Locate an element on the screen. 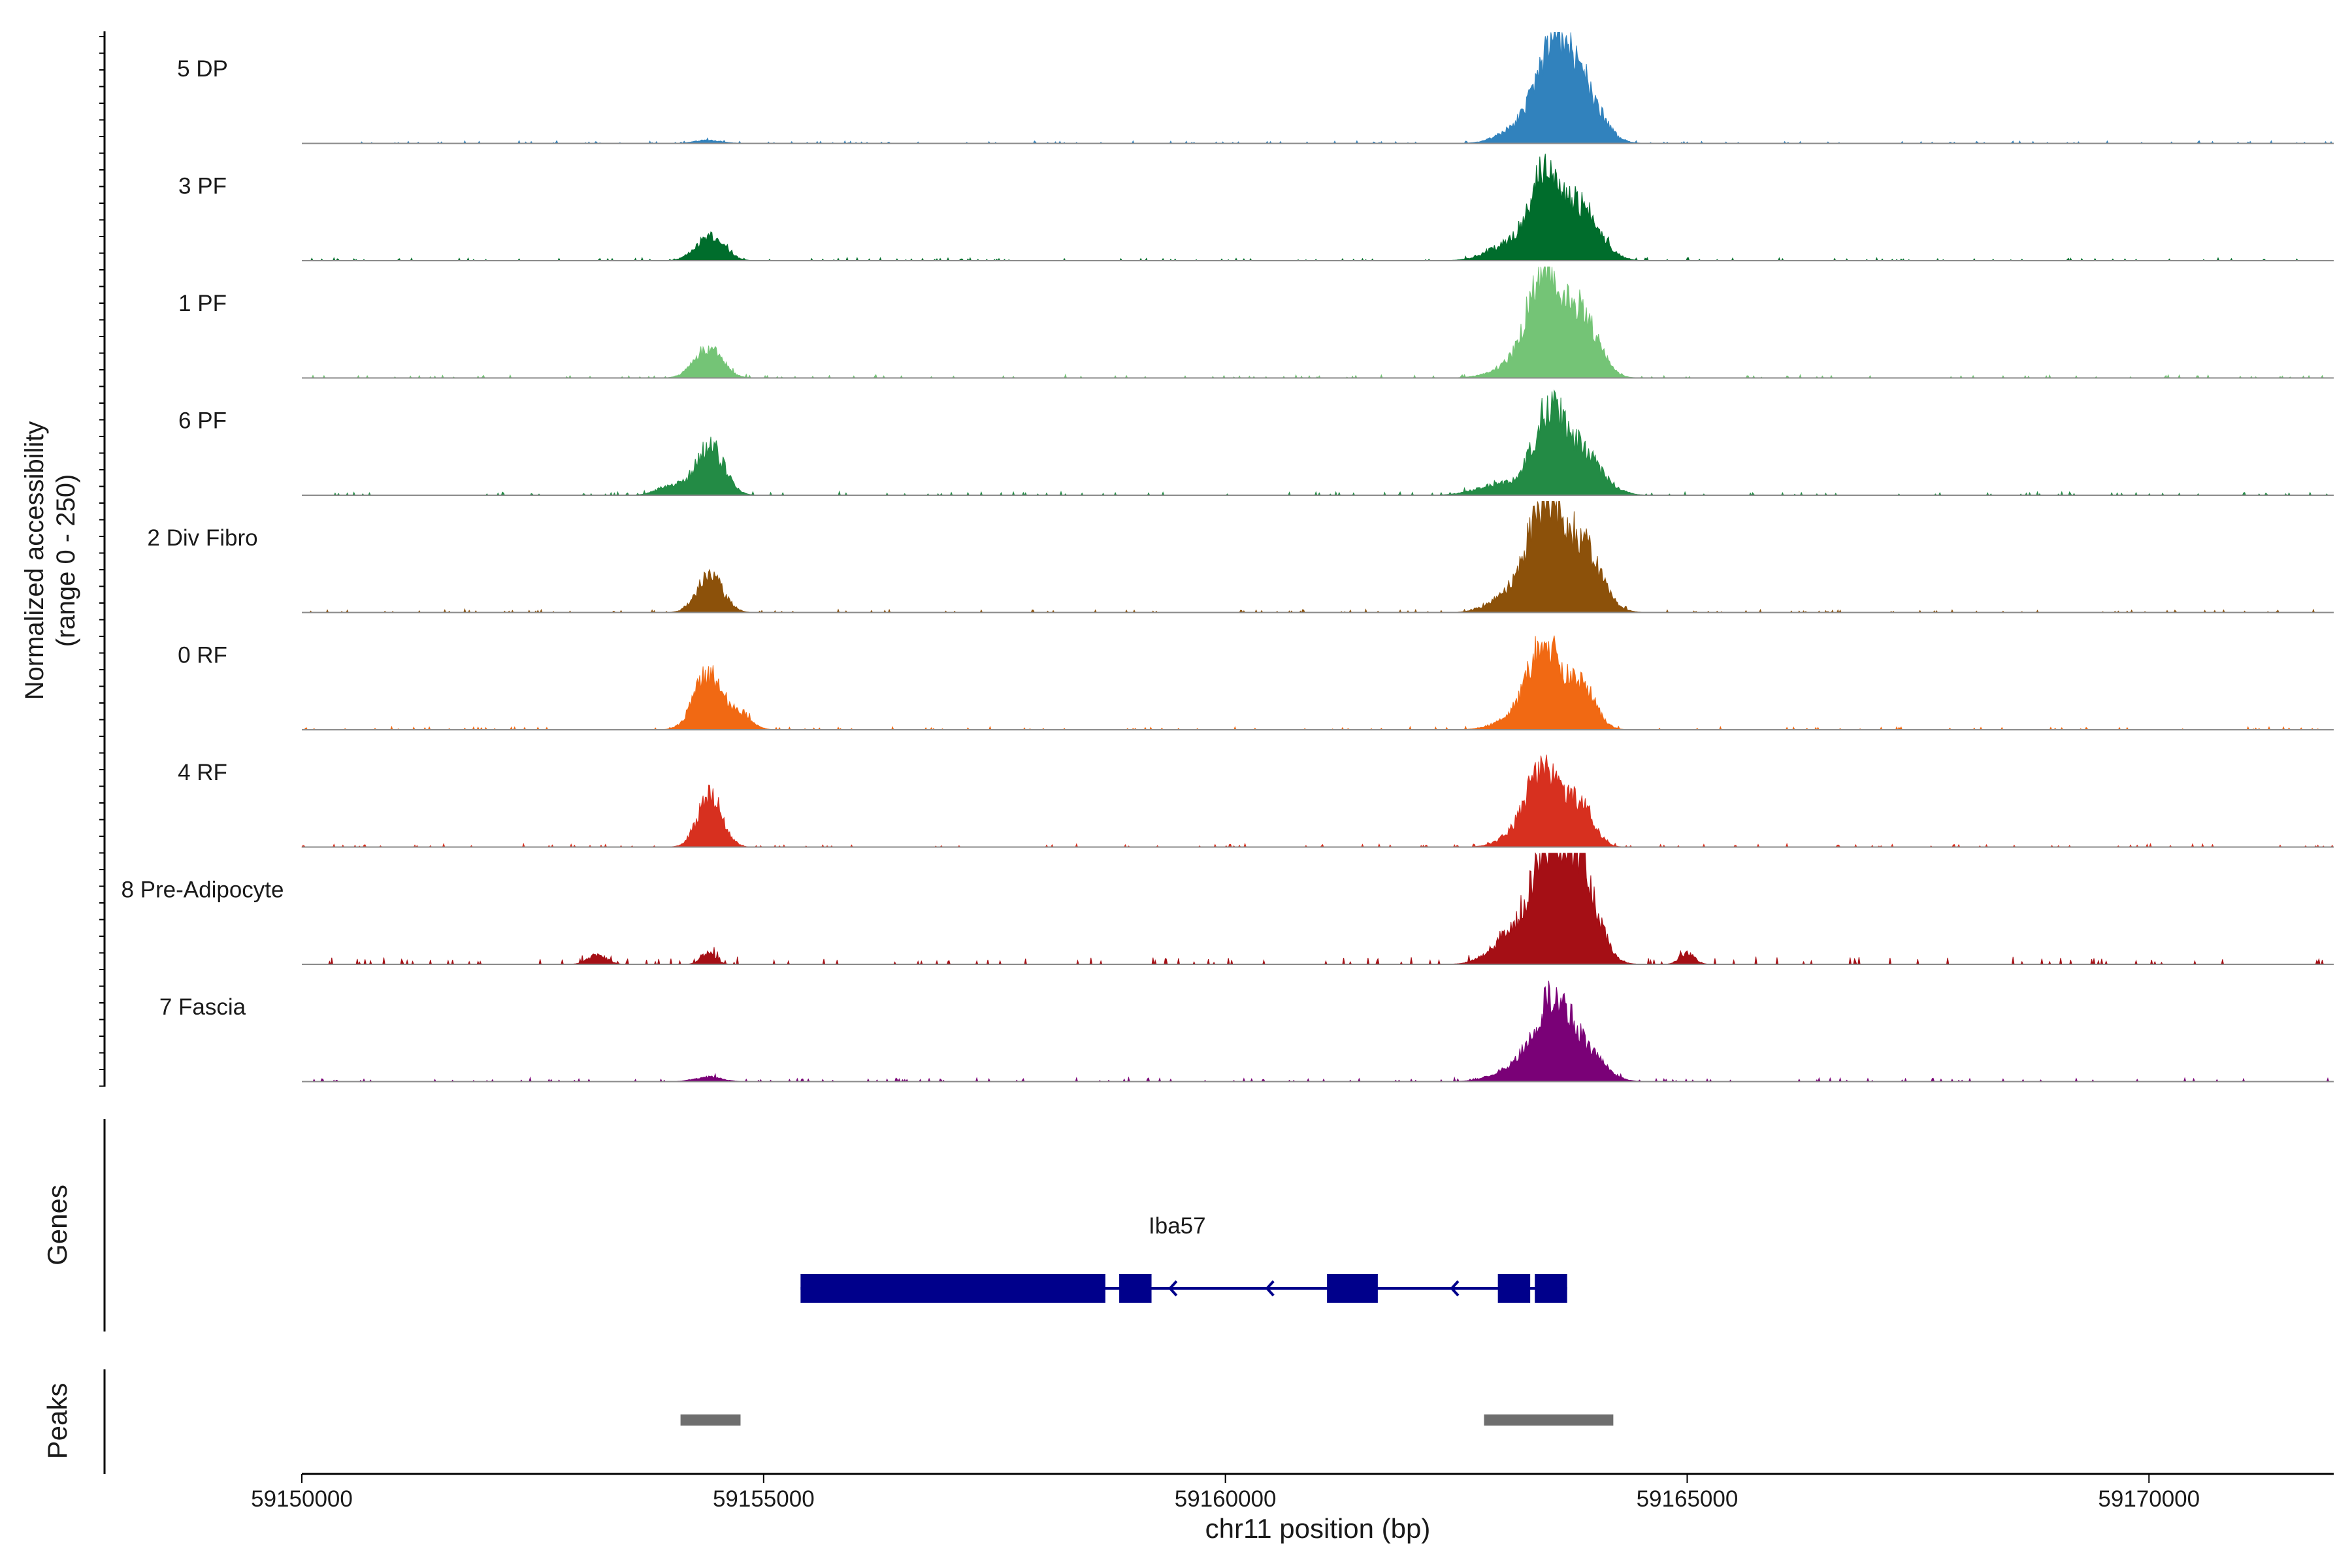 This screenshot has width=2352, height=1568. track-5: 2 Div Fibro is located at coordinates (1240, 557).